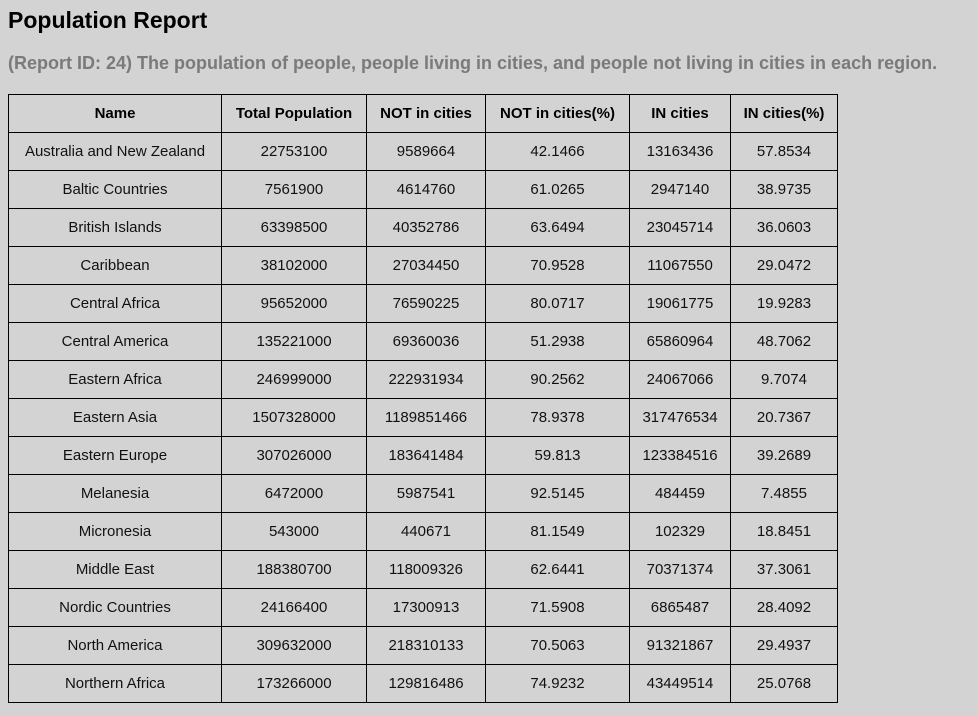 The image size is (977, 716). What do you see at coordinates (294, 227) in the screenshot?
I see `cell-total-population: 63398500` at bounding box center [294, 227].